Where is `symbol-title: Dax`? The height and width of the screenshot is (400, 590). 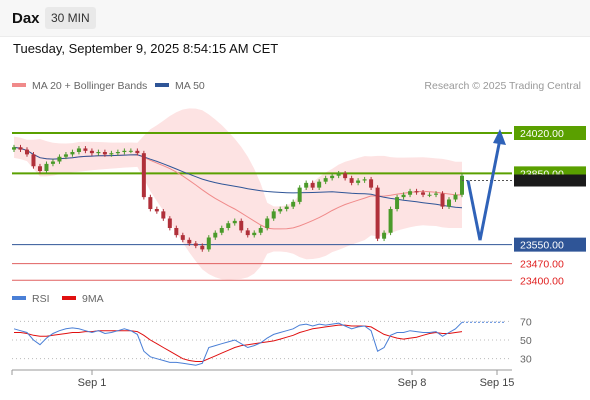
symbol-title: Dax is located at coordinates (26, 18).